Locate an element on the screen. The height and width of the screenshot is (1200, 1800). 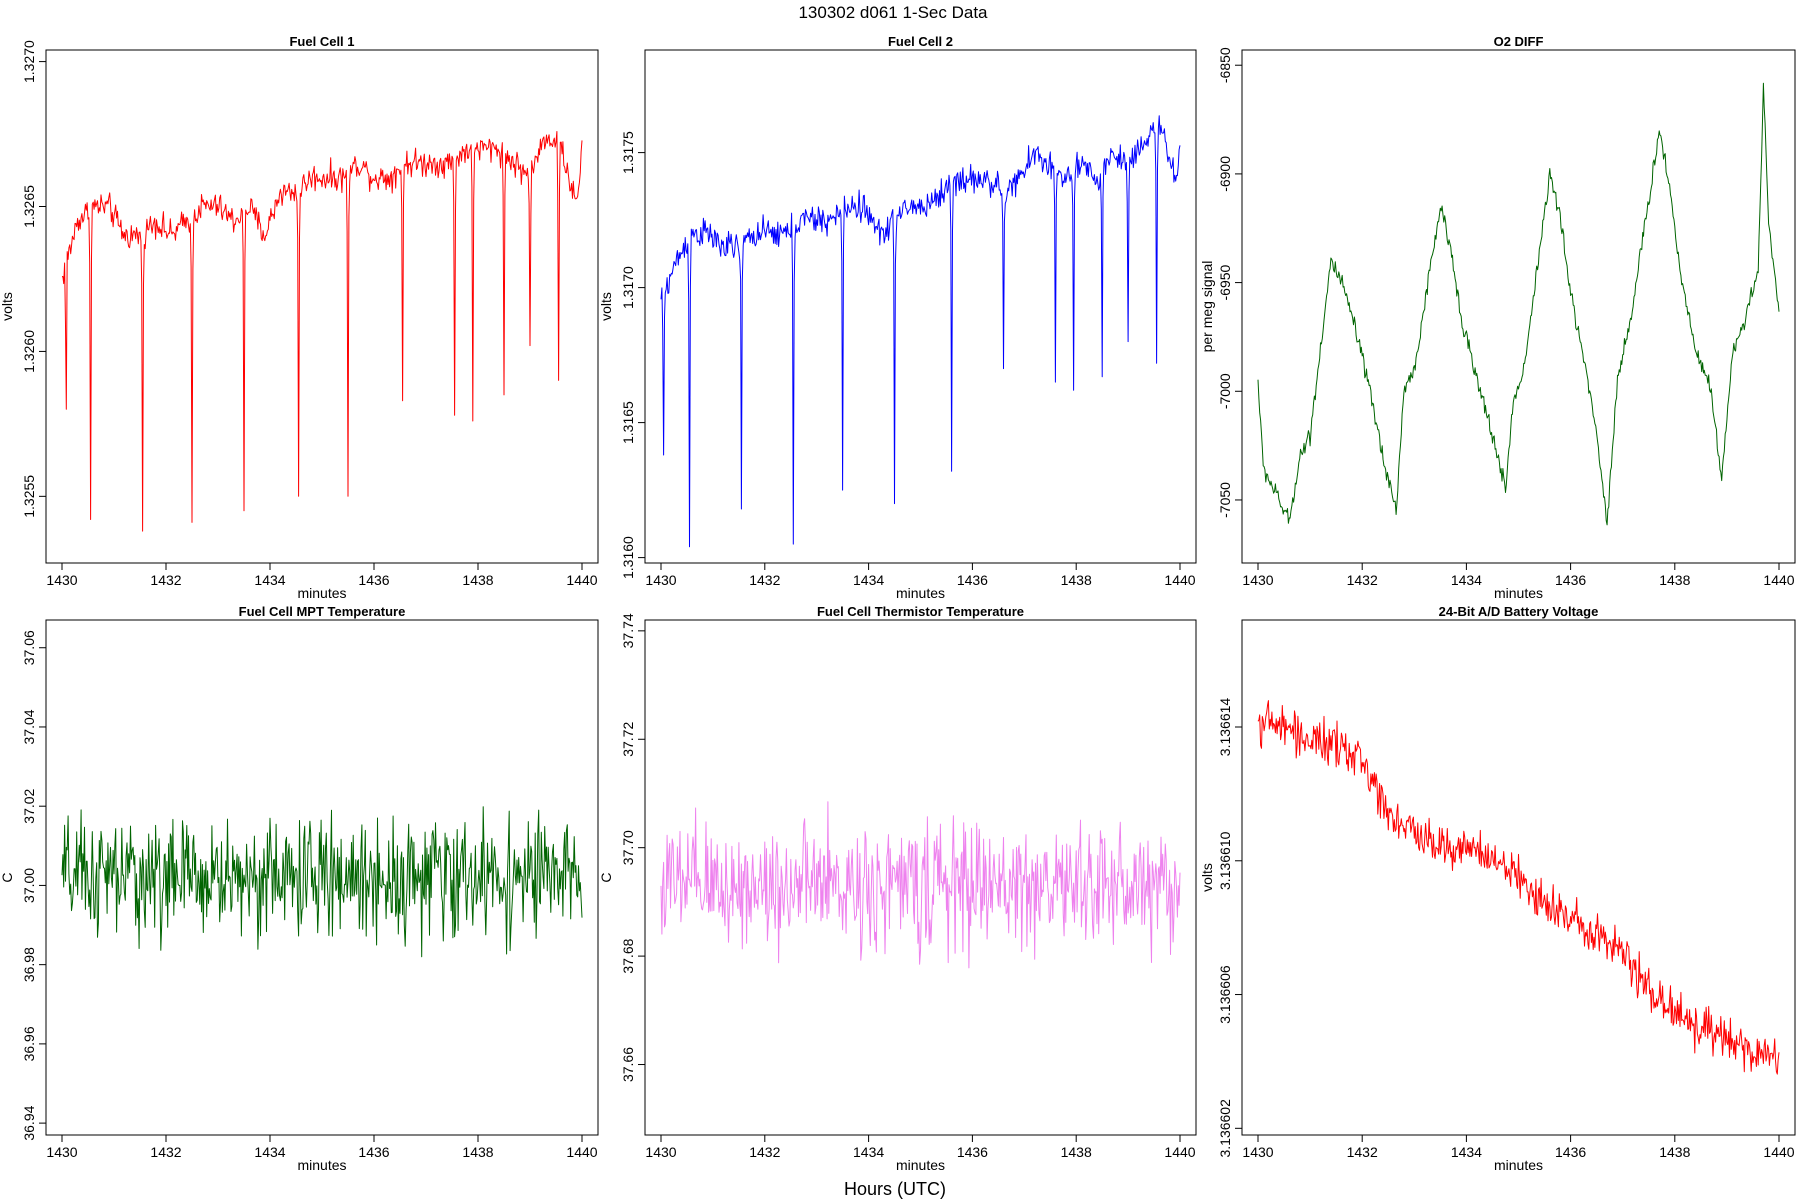
y-tick-label: -6900 is located at coordinates (1225, 174).